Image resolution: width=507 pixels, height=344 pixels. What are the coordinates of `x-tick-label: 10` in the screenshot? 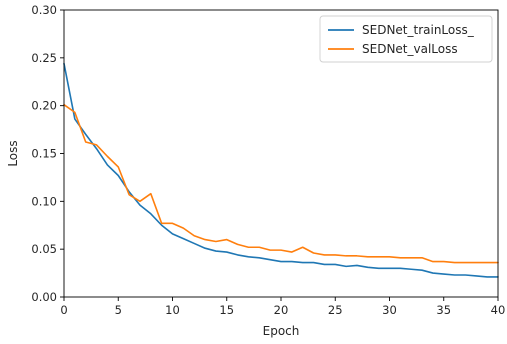 It's located at (172, 310).